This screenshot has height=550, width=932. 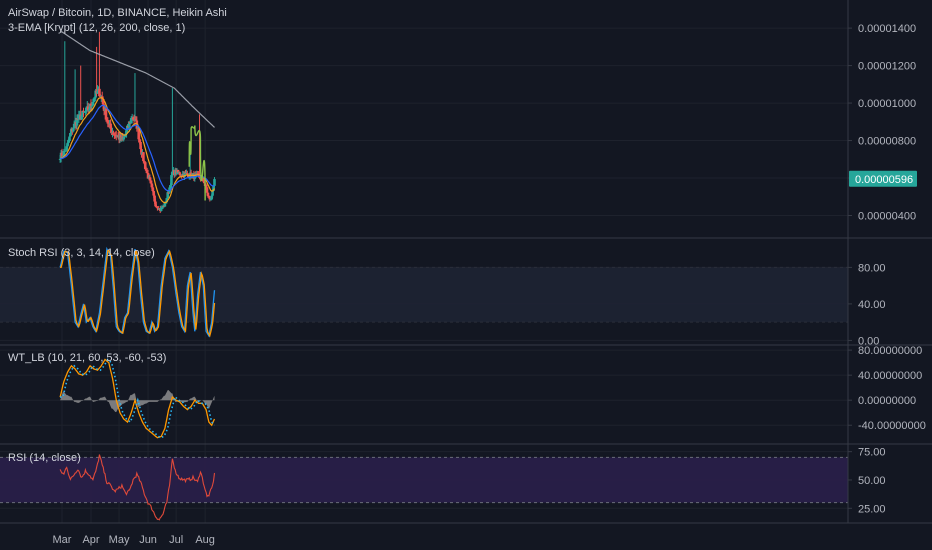 What do you see at coordinates (44, 458) in the screenshot?
I see `rsi-legend: RSI (14, close)` at bounding box center [44, 458].